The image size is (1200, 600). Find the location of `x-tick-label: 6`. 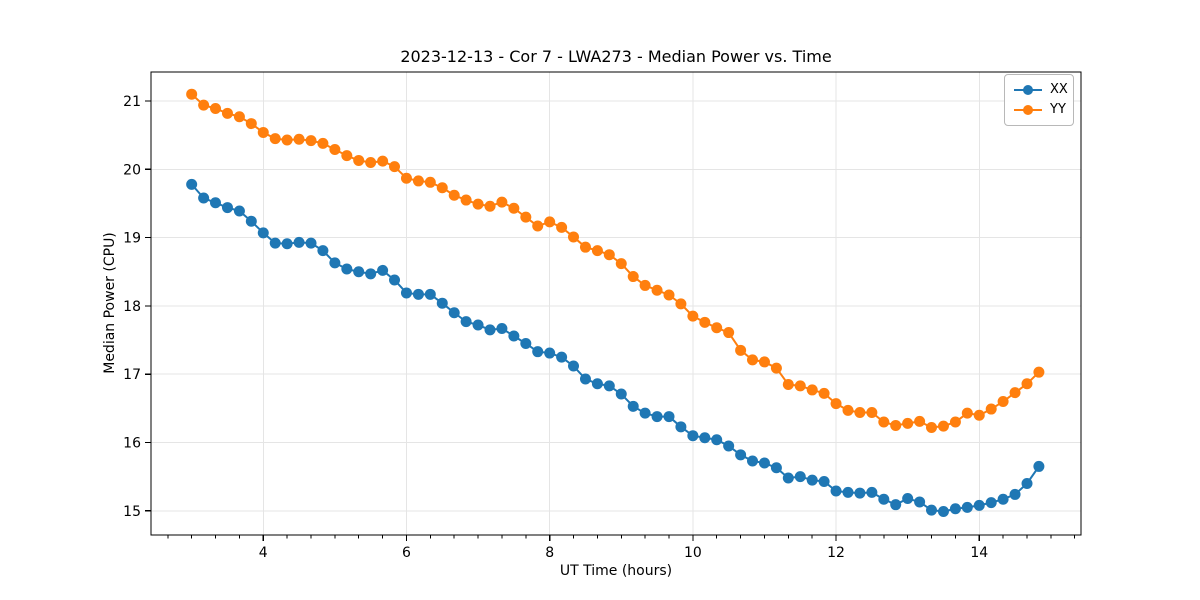

x-tick-label: 6 is located at coordinates (406, 553).